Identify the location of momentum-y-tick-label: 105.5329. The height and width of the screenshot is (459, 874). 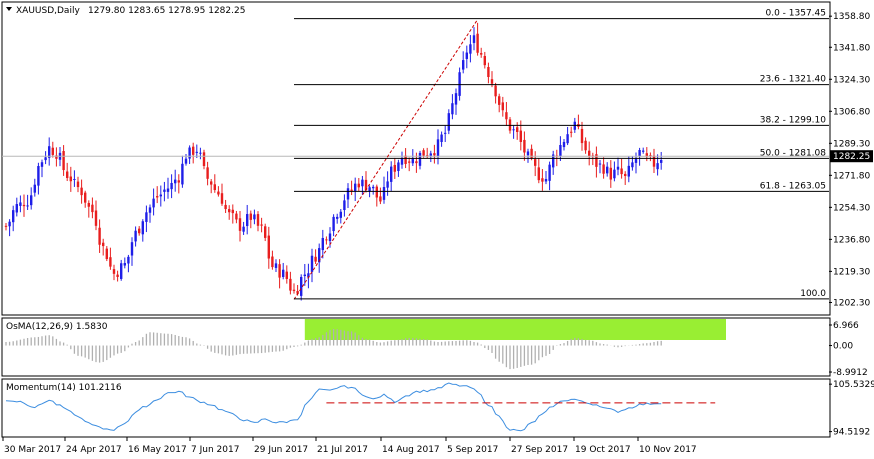
(853, 385).